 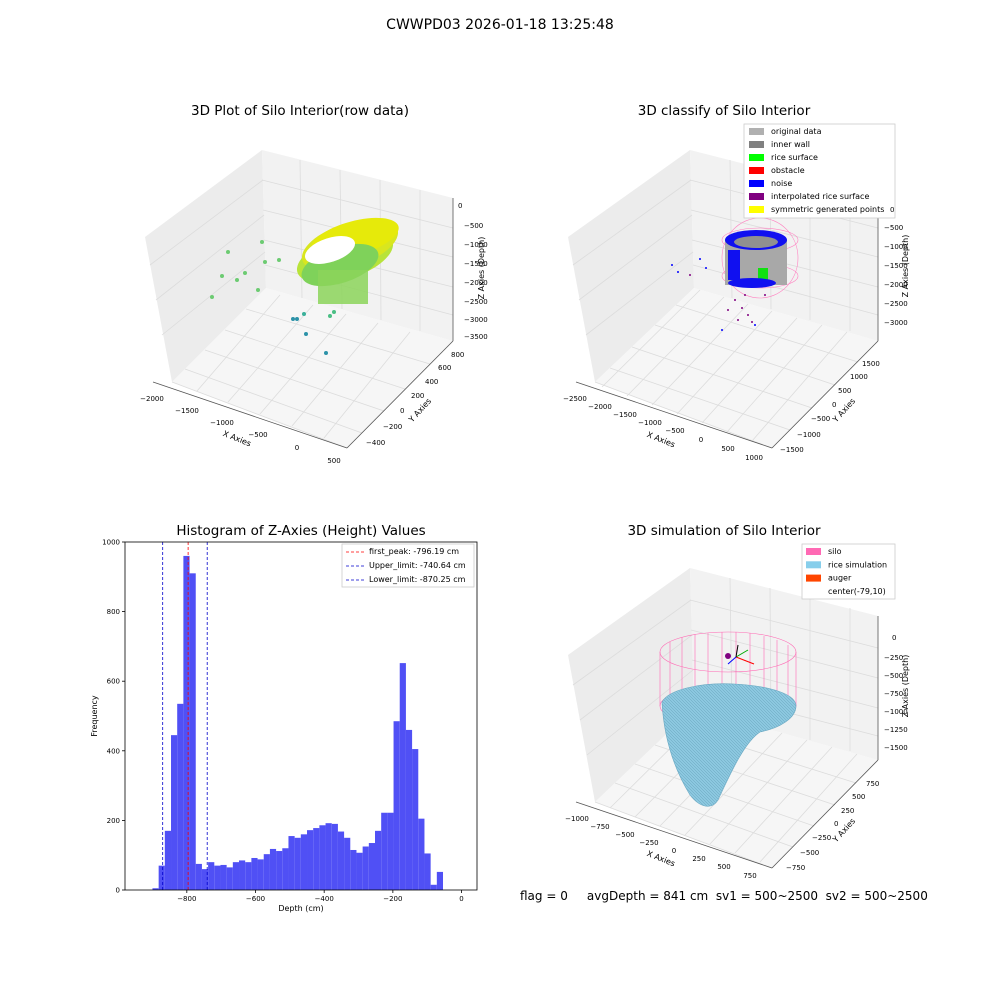 I want to click on panel2-legend-label: original data, so click(x=796, y=131).